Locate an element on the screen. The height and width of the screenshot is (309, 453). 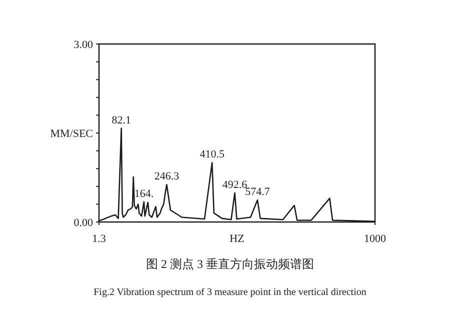
annotation: 574.7 is located at coordinates (257, 192).